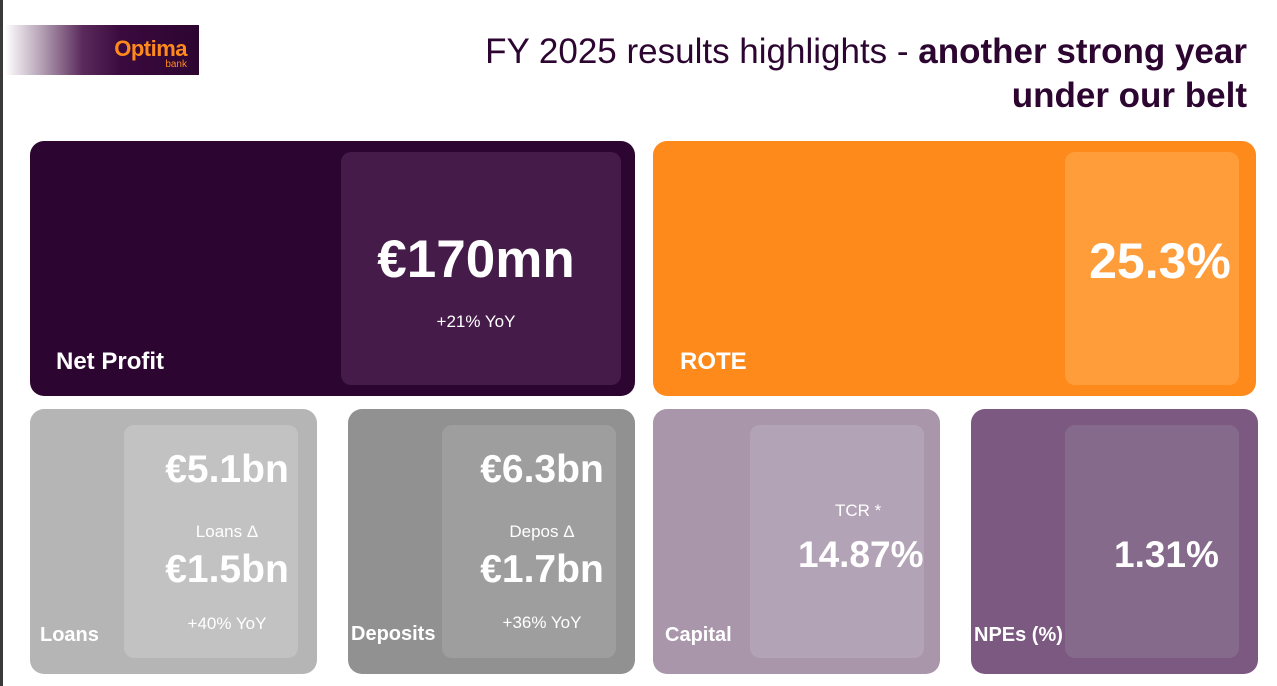  I want to click on loans-inner-panel, so click(211, 541).